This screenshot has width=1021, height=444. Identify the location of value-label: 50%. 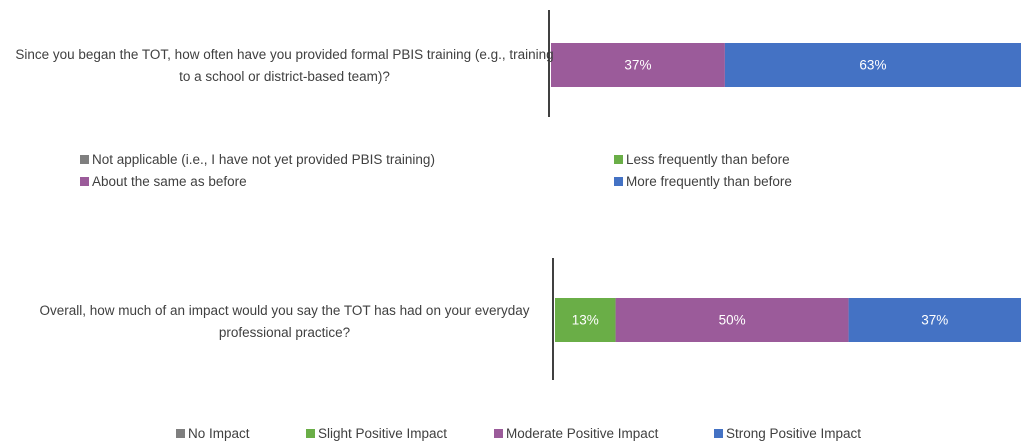
(732, 320).